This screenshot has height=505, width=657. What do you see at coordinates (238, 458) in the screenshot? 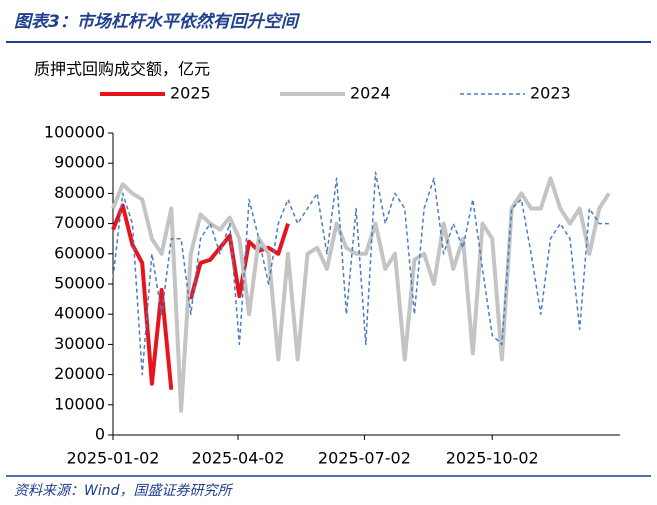
I see `x-tick-label: 2025-04-02` at bounding box center [238, 458].